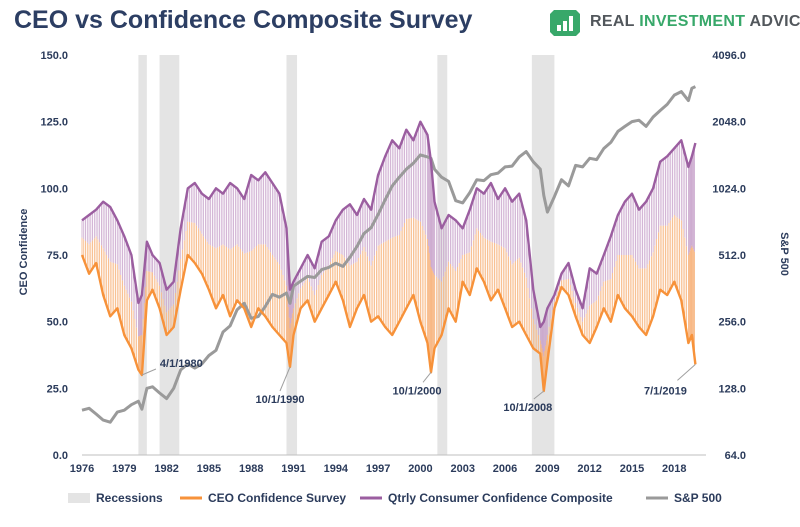  Describe the element at coordinates (732, 256) in the screenshot. I see `y2-tick-label: 512.0` at that location.